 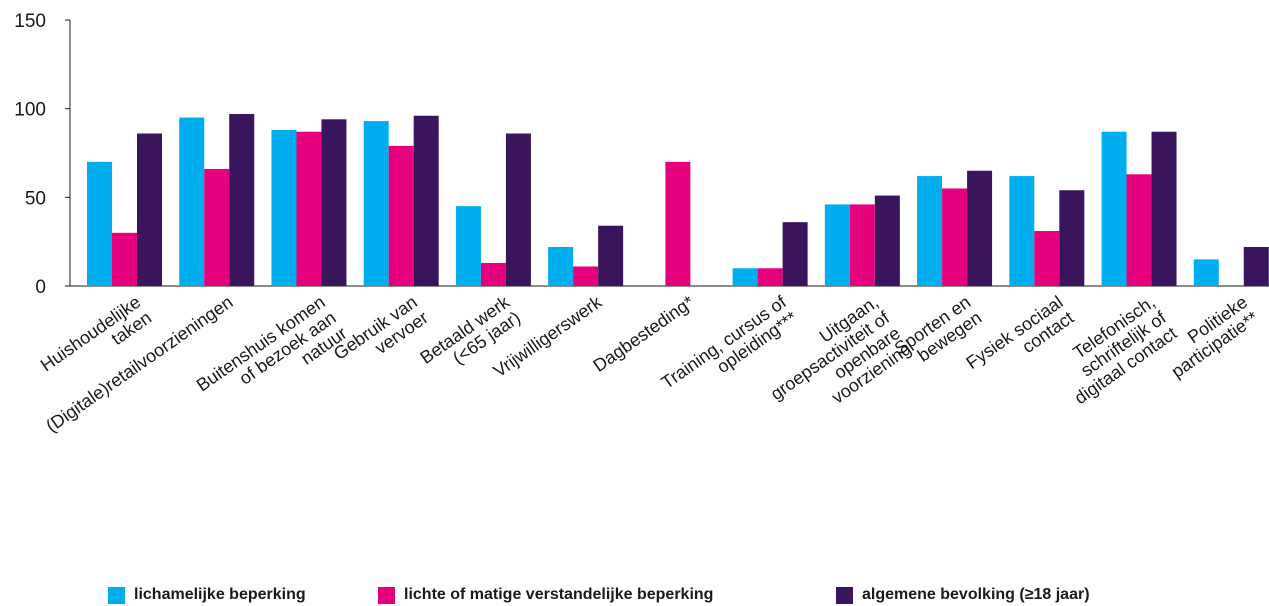 What do you see at coordinates (35, 198) in the screenshot?
I see `y-tick-label: 50` at bounding box center [35, 198].